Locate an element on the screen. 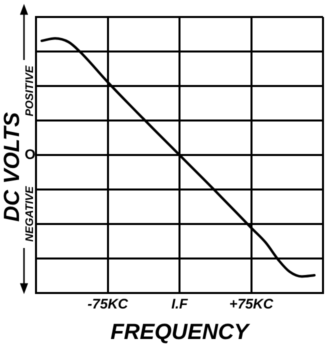 This screenshot has width=330, height=346. text: O is located at coordinates (30, 154).